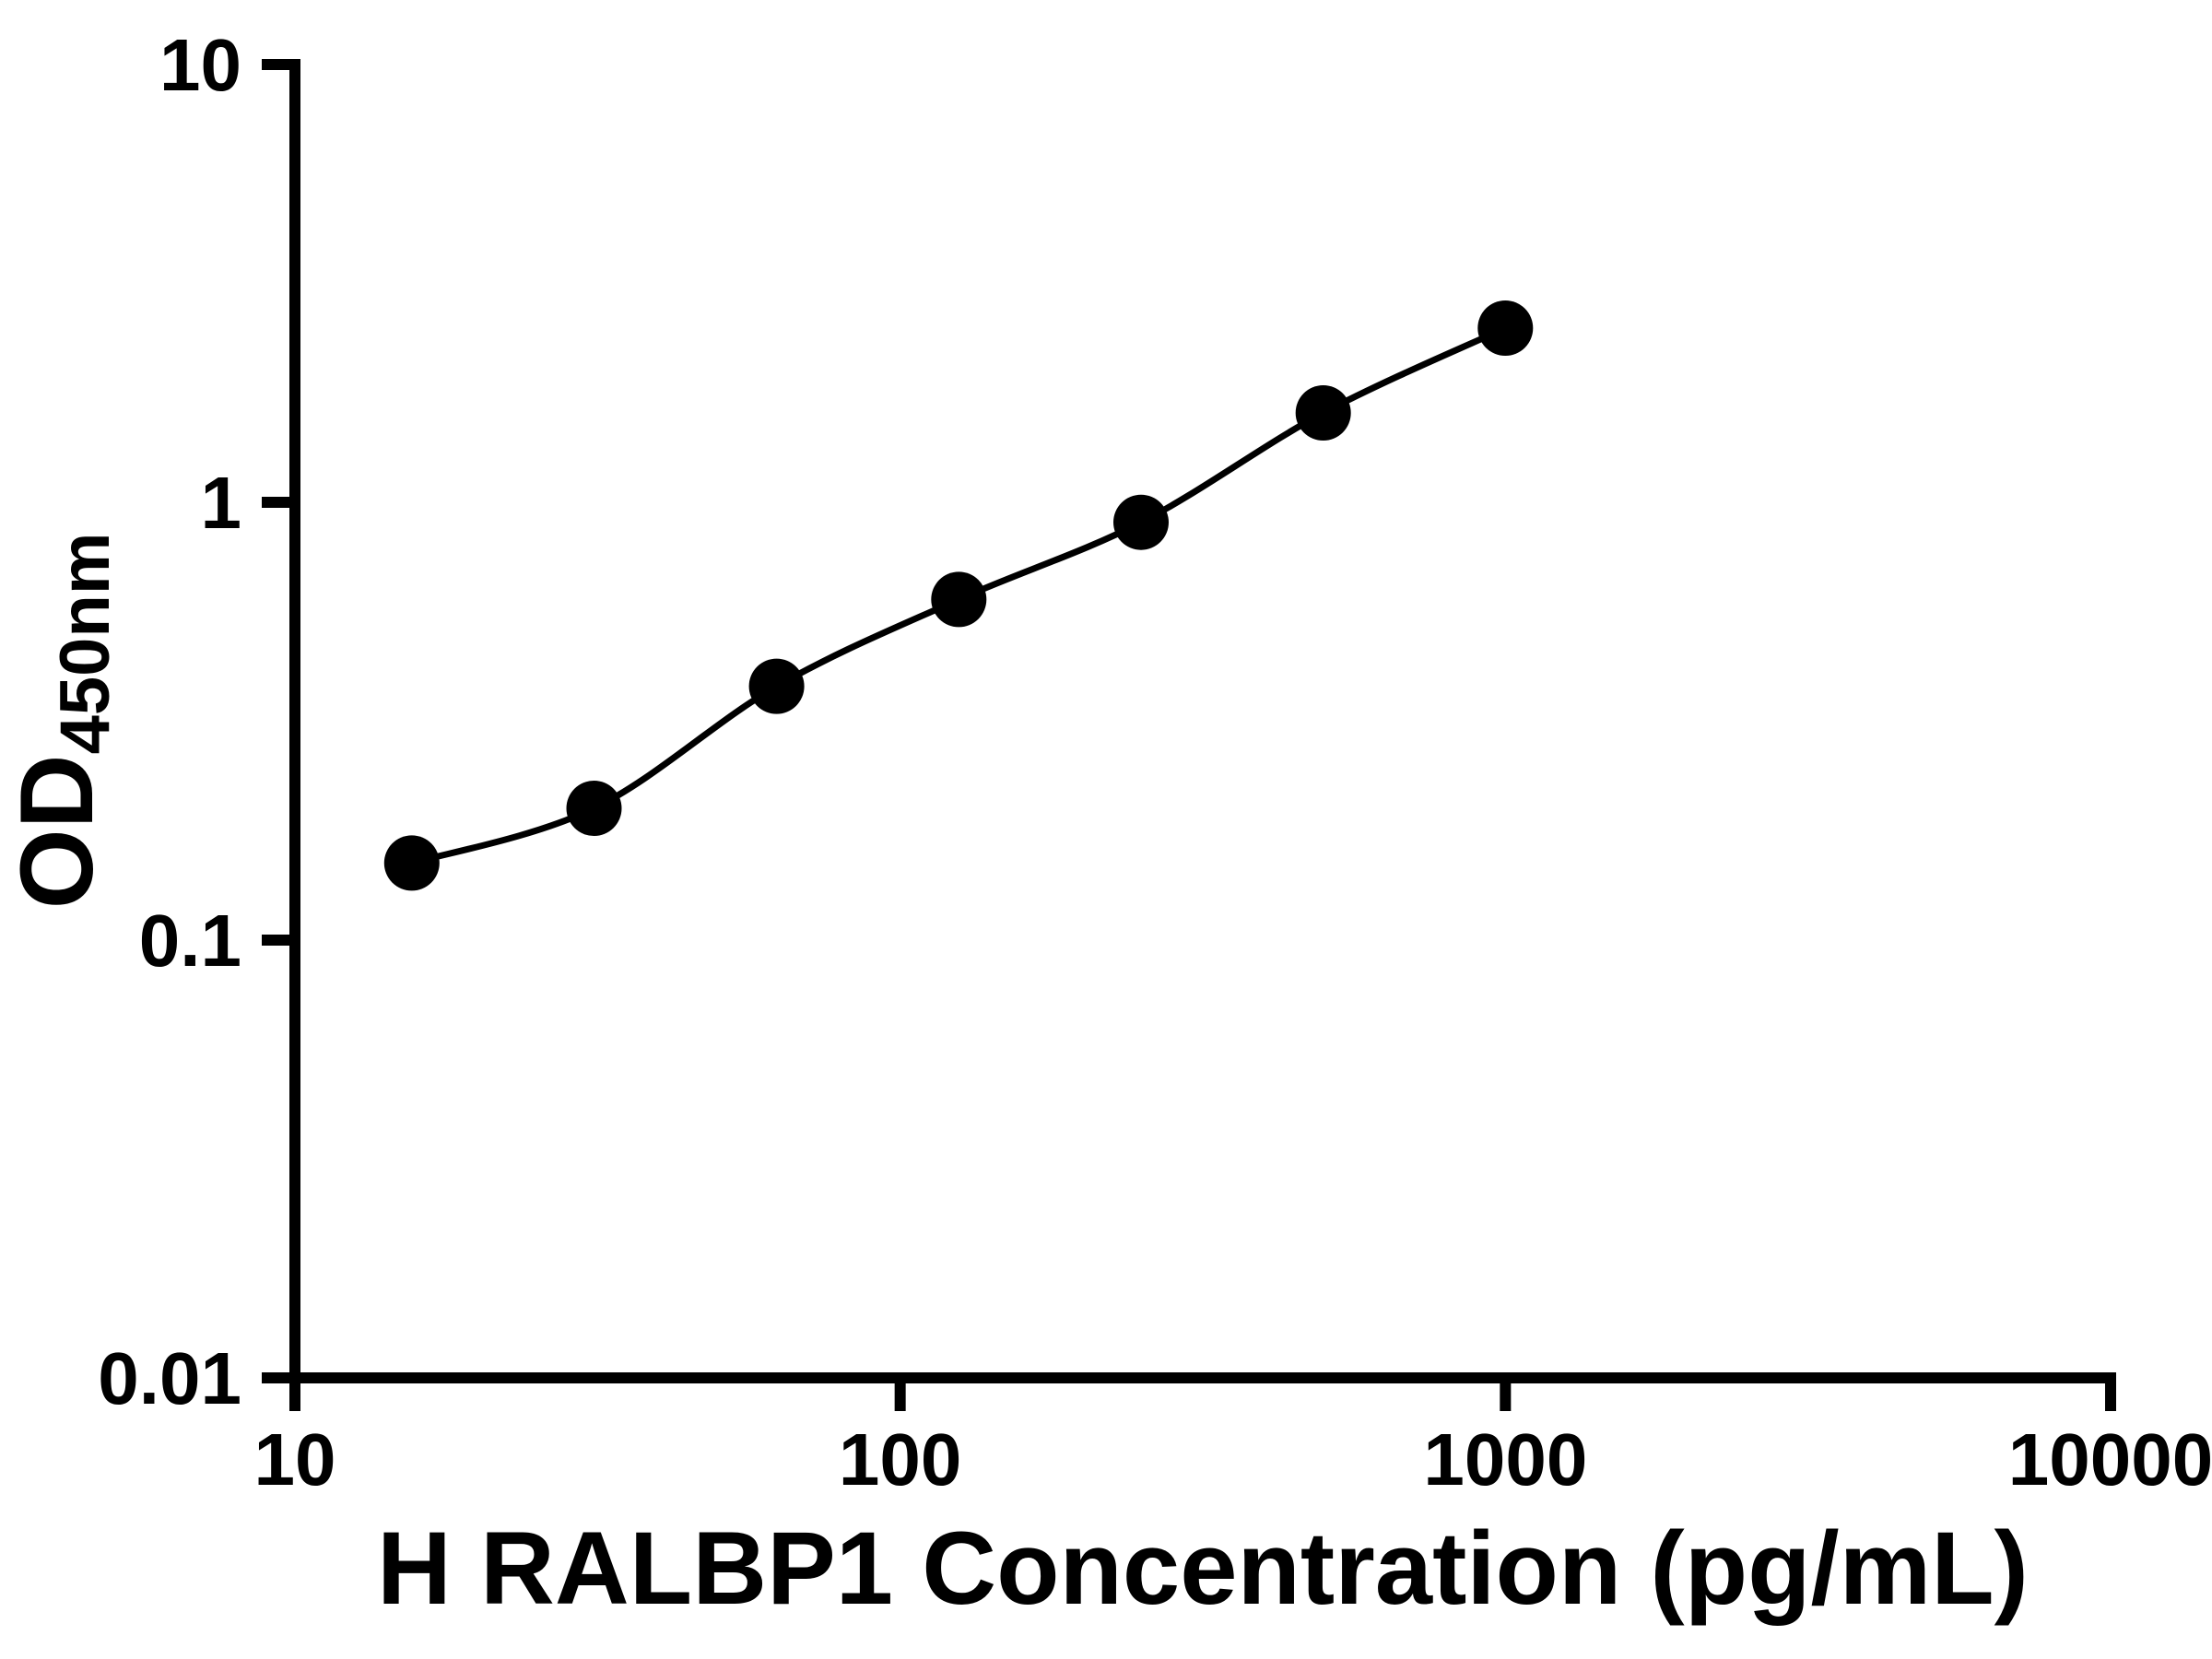 The height and width of the screenshot is (1659, 2212). I want to click on y-axis-label: OD450nm, so click(62, 721).